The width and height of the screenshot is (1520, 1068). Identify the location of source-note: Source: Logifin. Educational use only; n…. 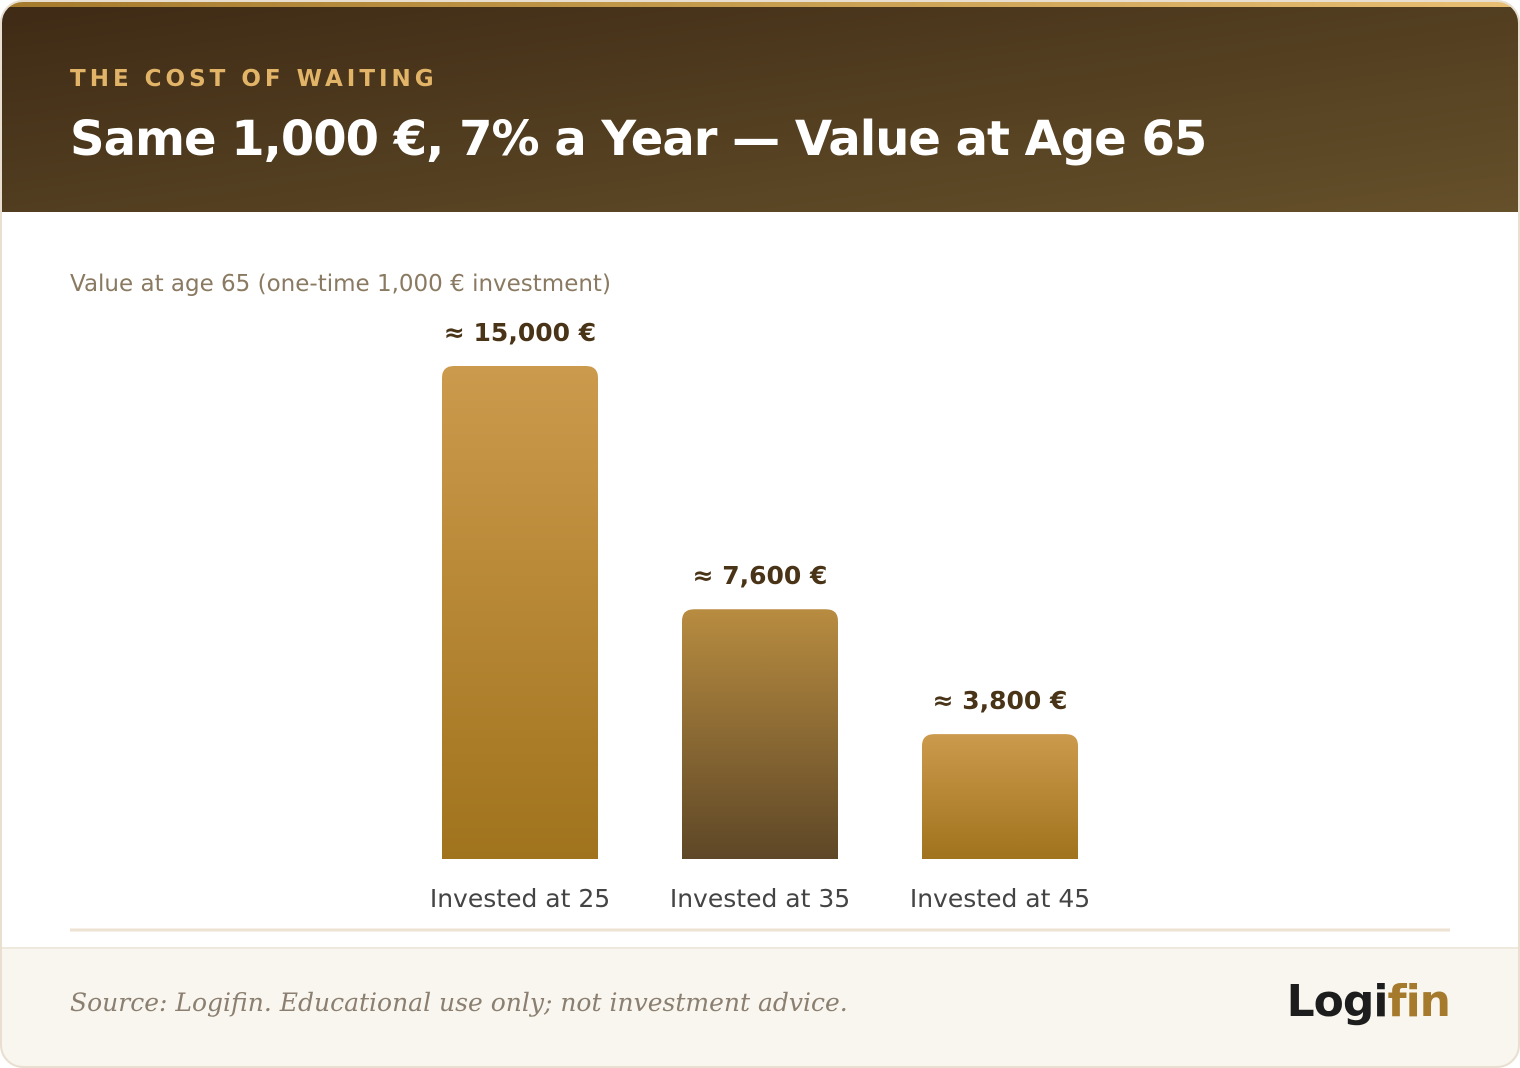
(459, 1002).